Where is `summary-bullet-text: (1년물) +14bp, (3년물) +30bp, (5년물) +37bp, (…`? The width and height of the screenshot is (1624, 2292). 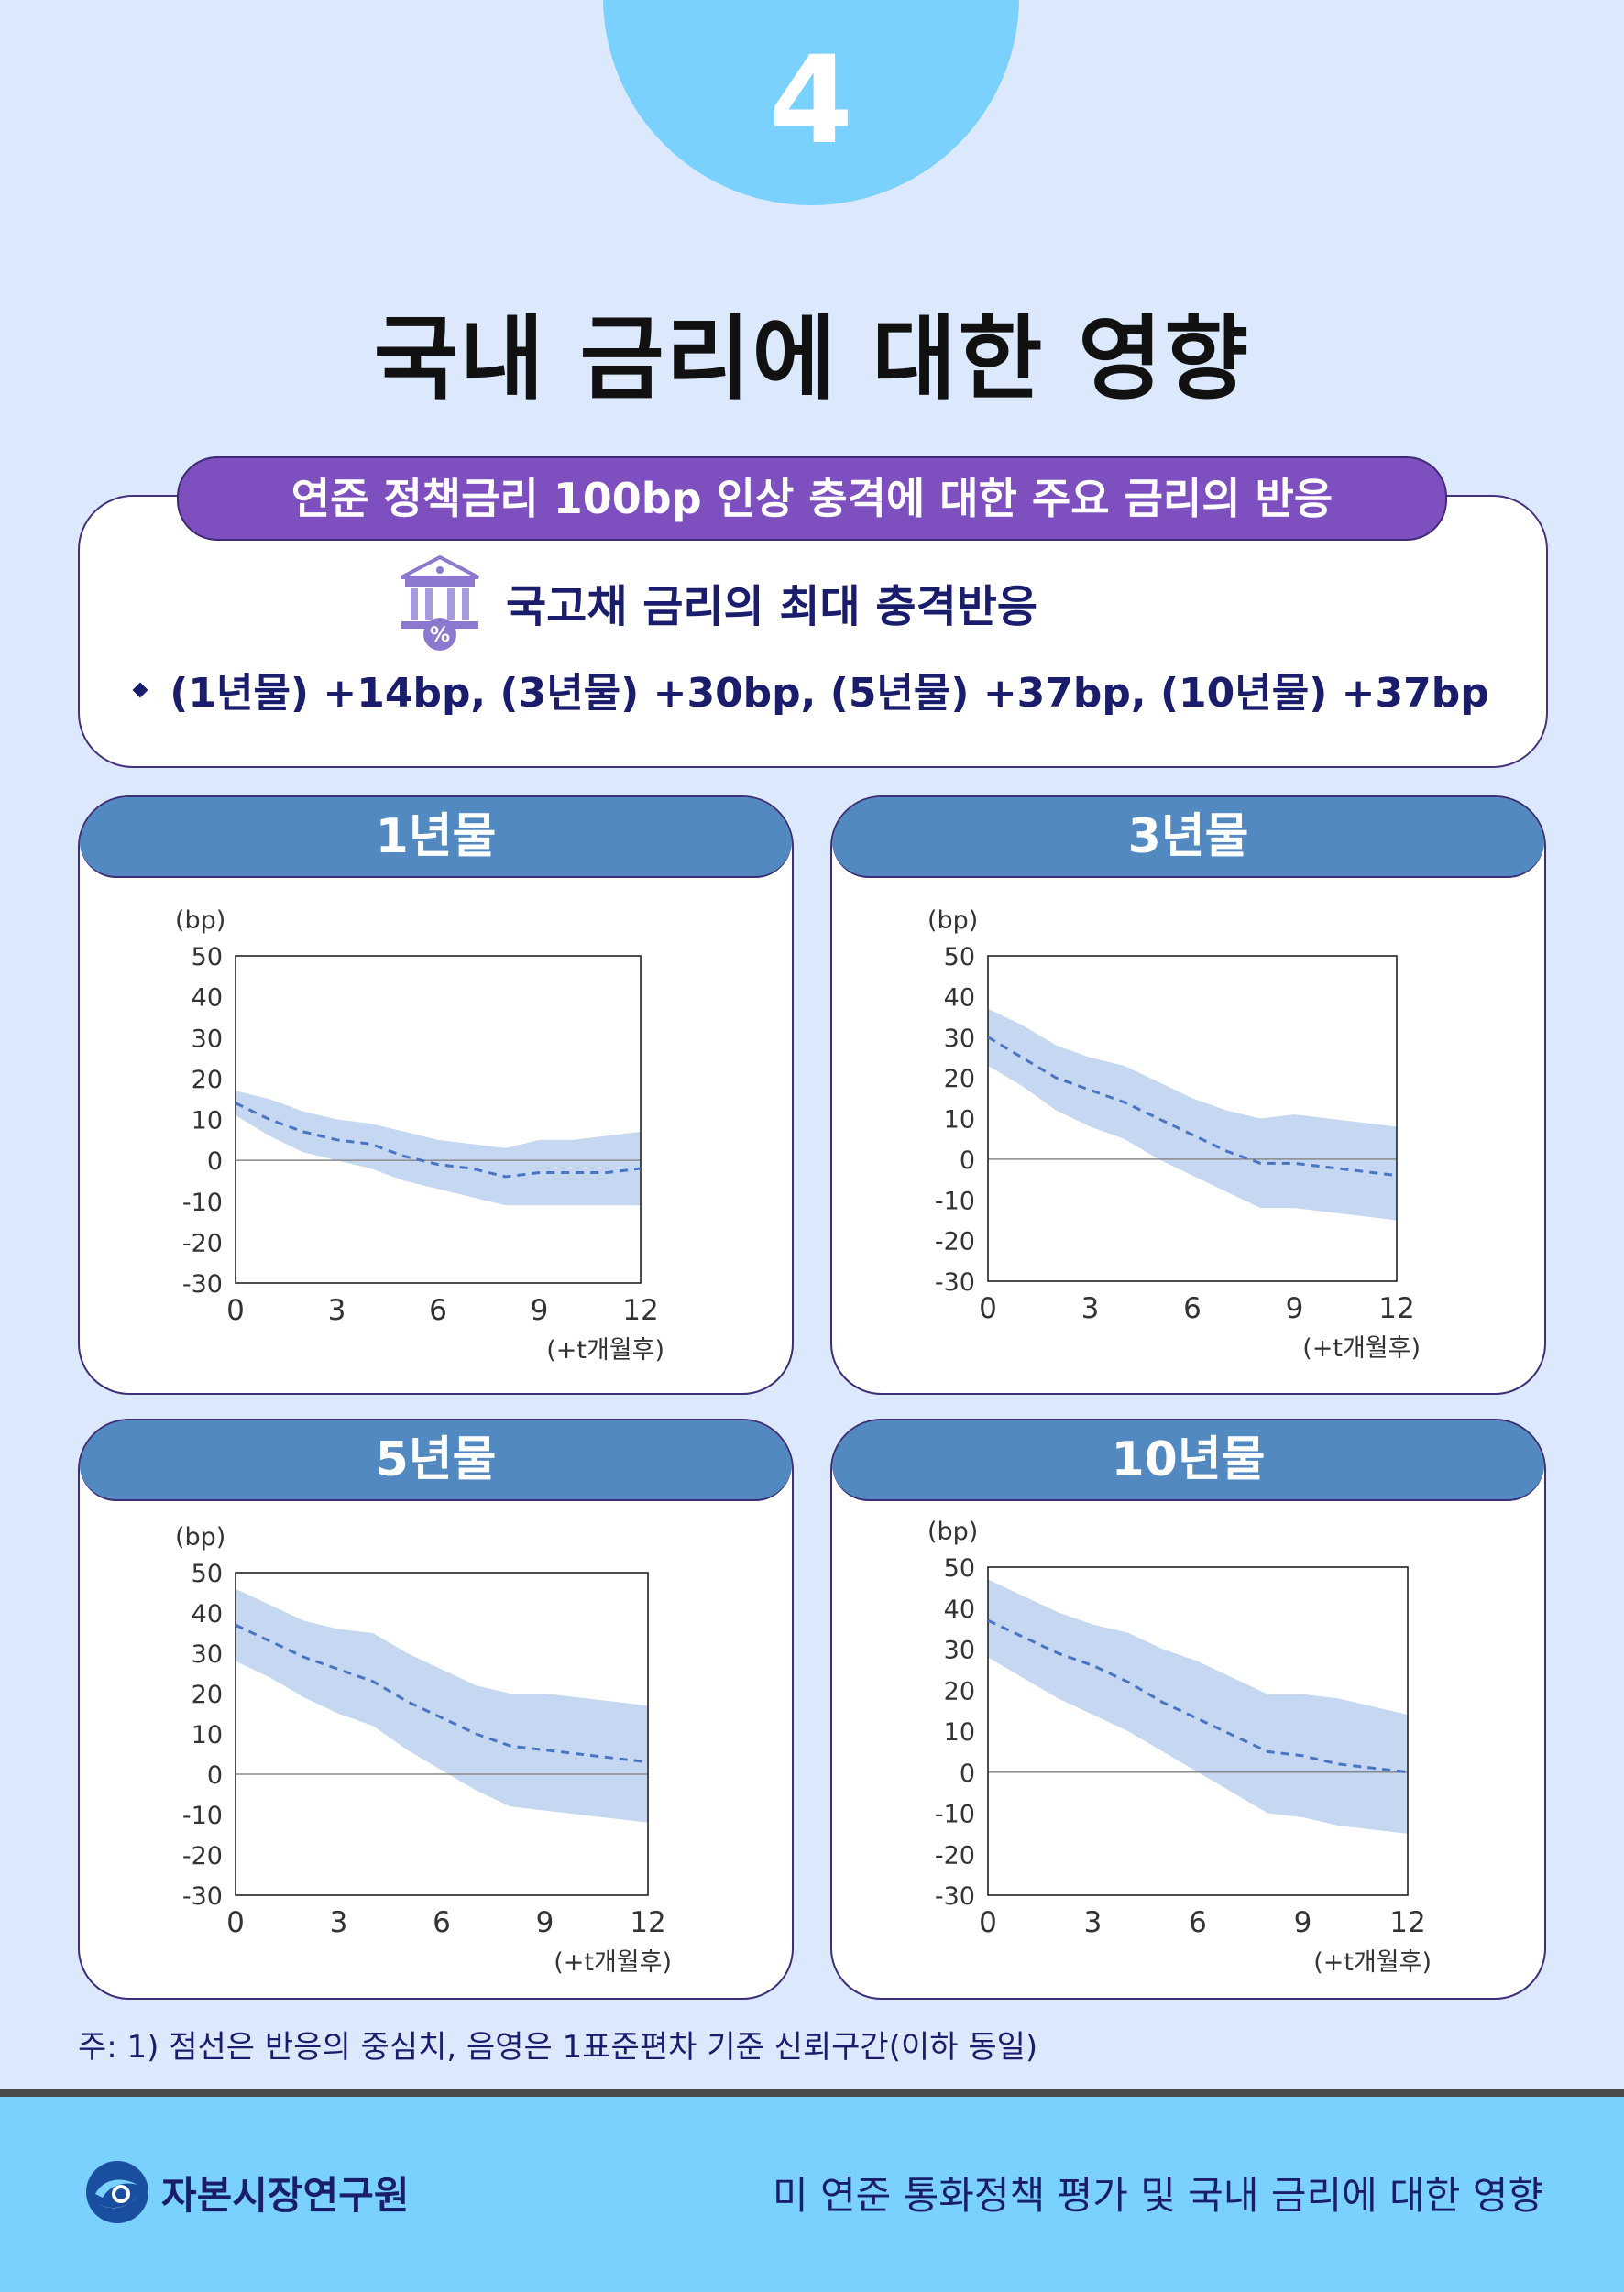 summary-bullet-text: (1년물) +14bp, (3년물) +30bp, (5년물) +37bp, (… is located at coordinates (829, 693).